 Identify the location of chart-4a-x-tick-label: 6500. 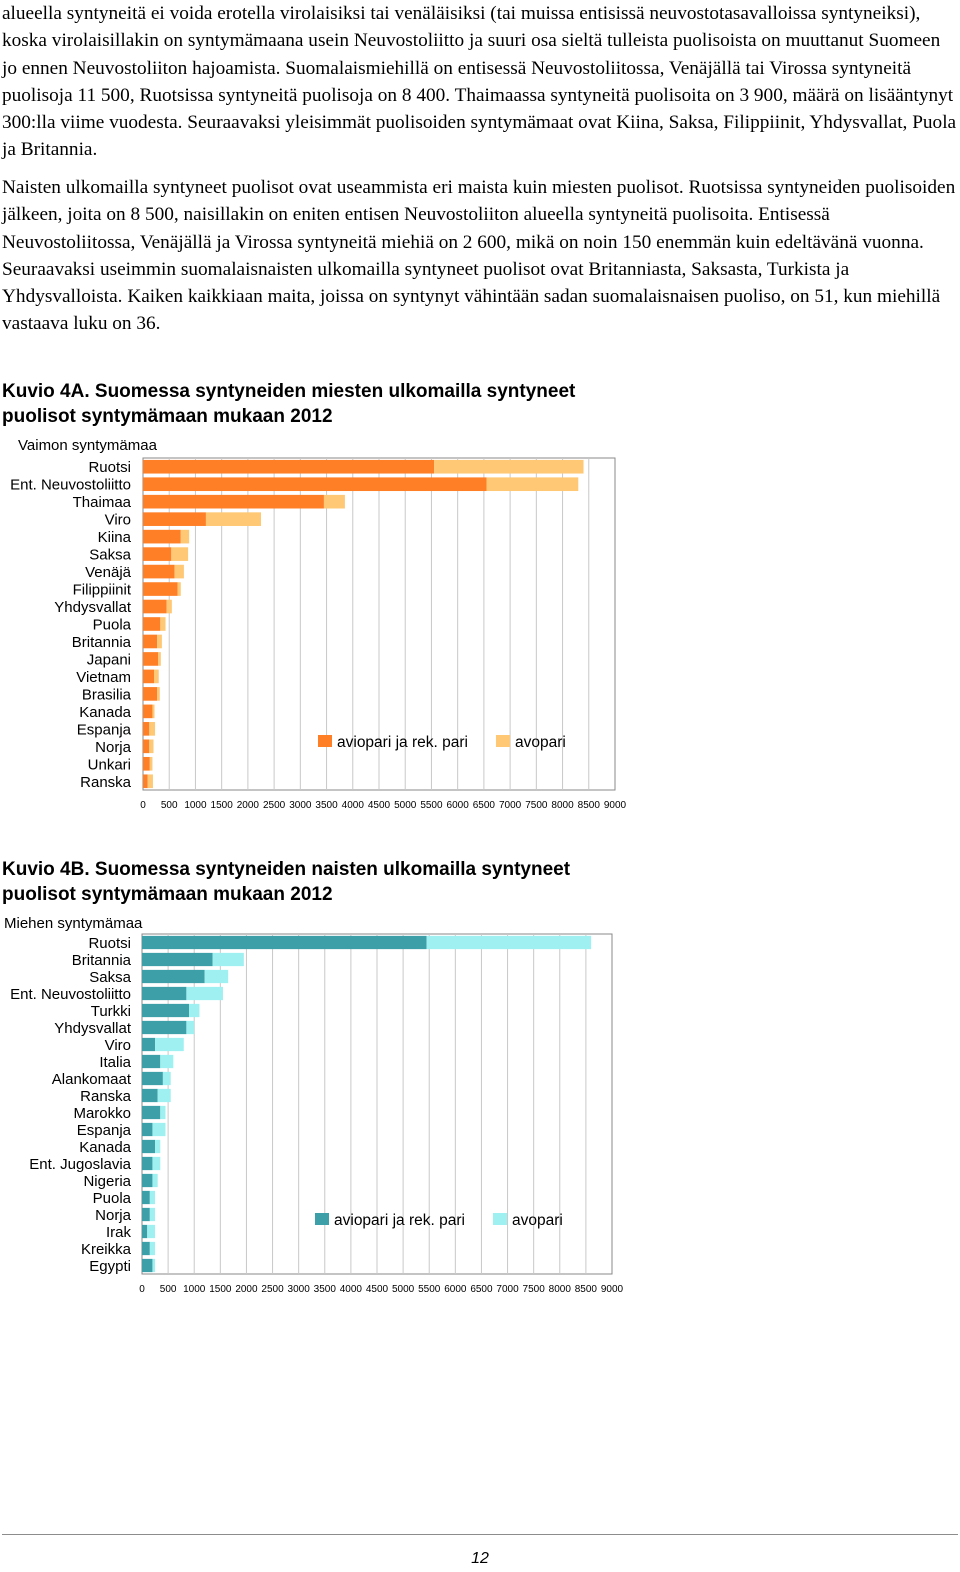
(484, 805).